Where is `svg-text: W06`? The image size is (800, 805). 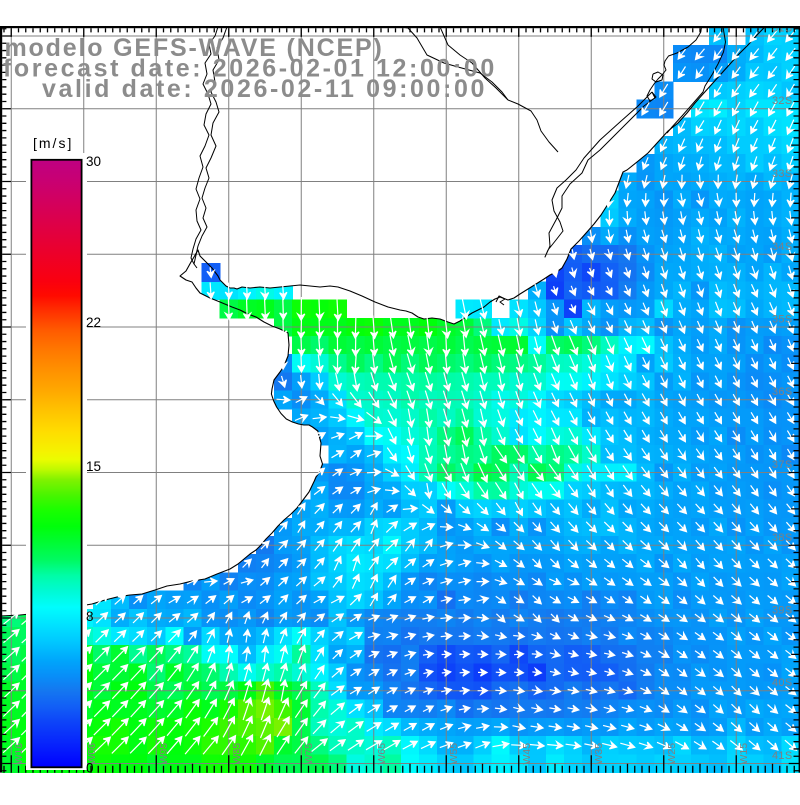 svg-text: W06 is located at coordinates (92, 754).